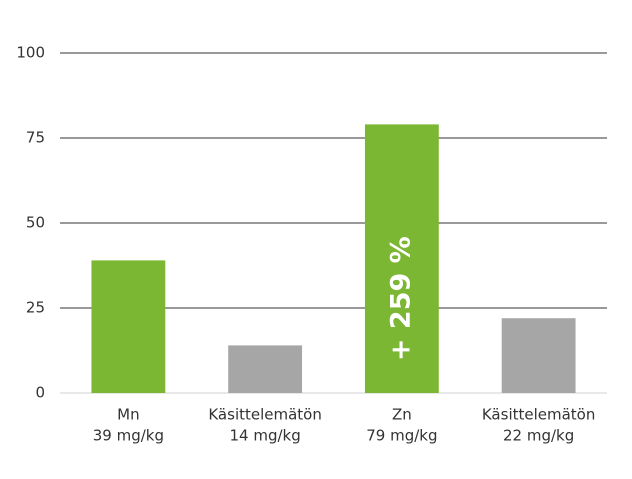 The width and height of the screenshot is (632, 479). What do you see at coordinates (402, 415) in the screenshot?
I see `x-tick-label: Zn` at bounding box center [402, 415].